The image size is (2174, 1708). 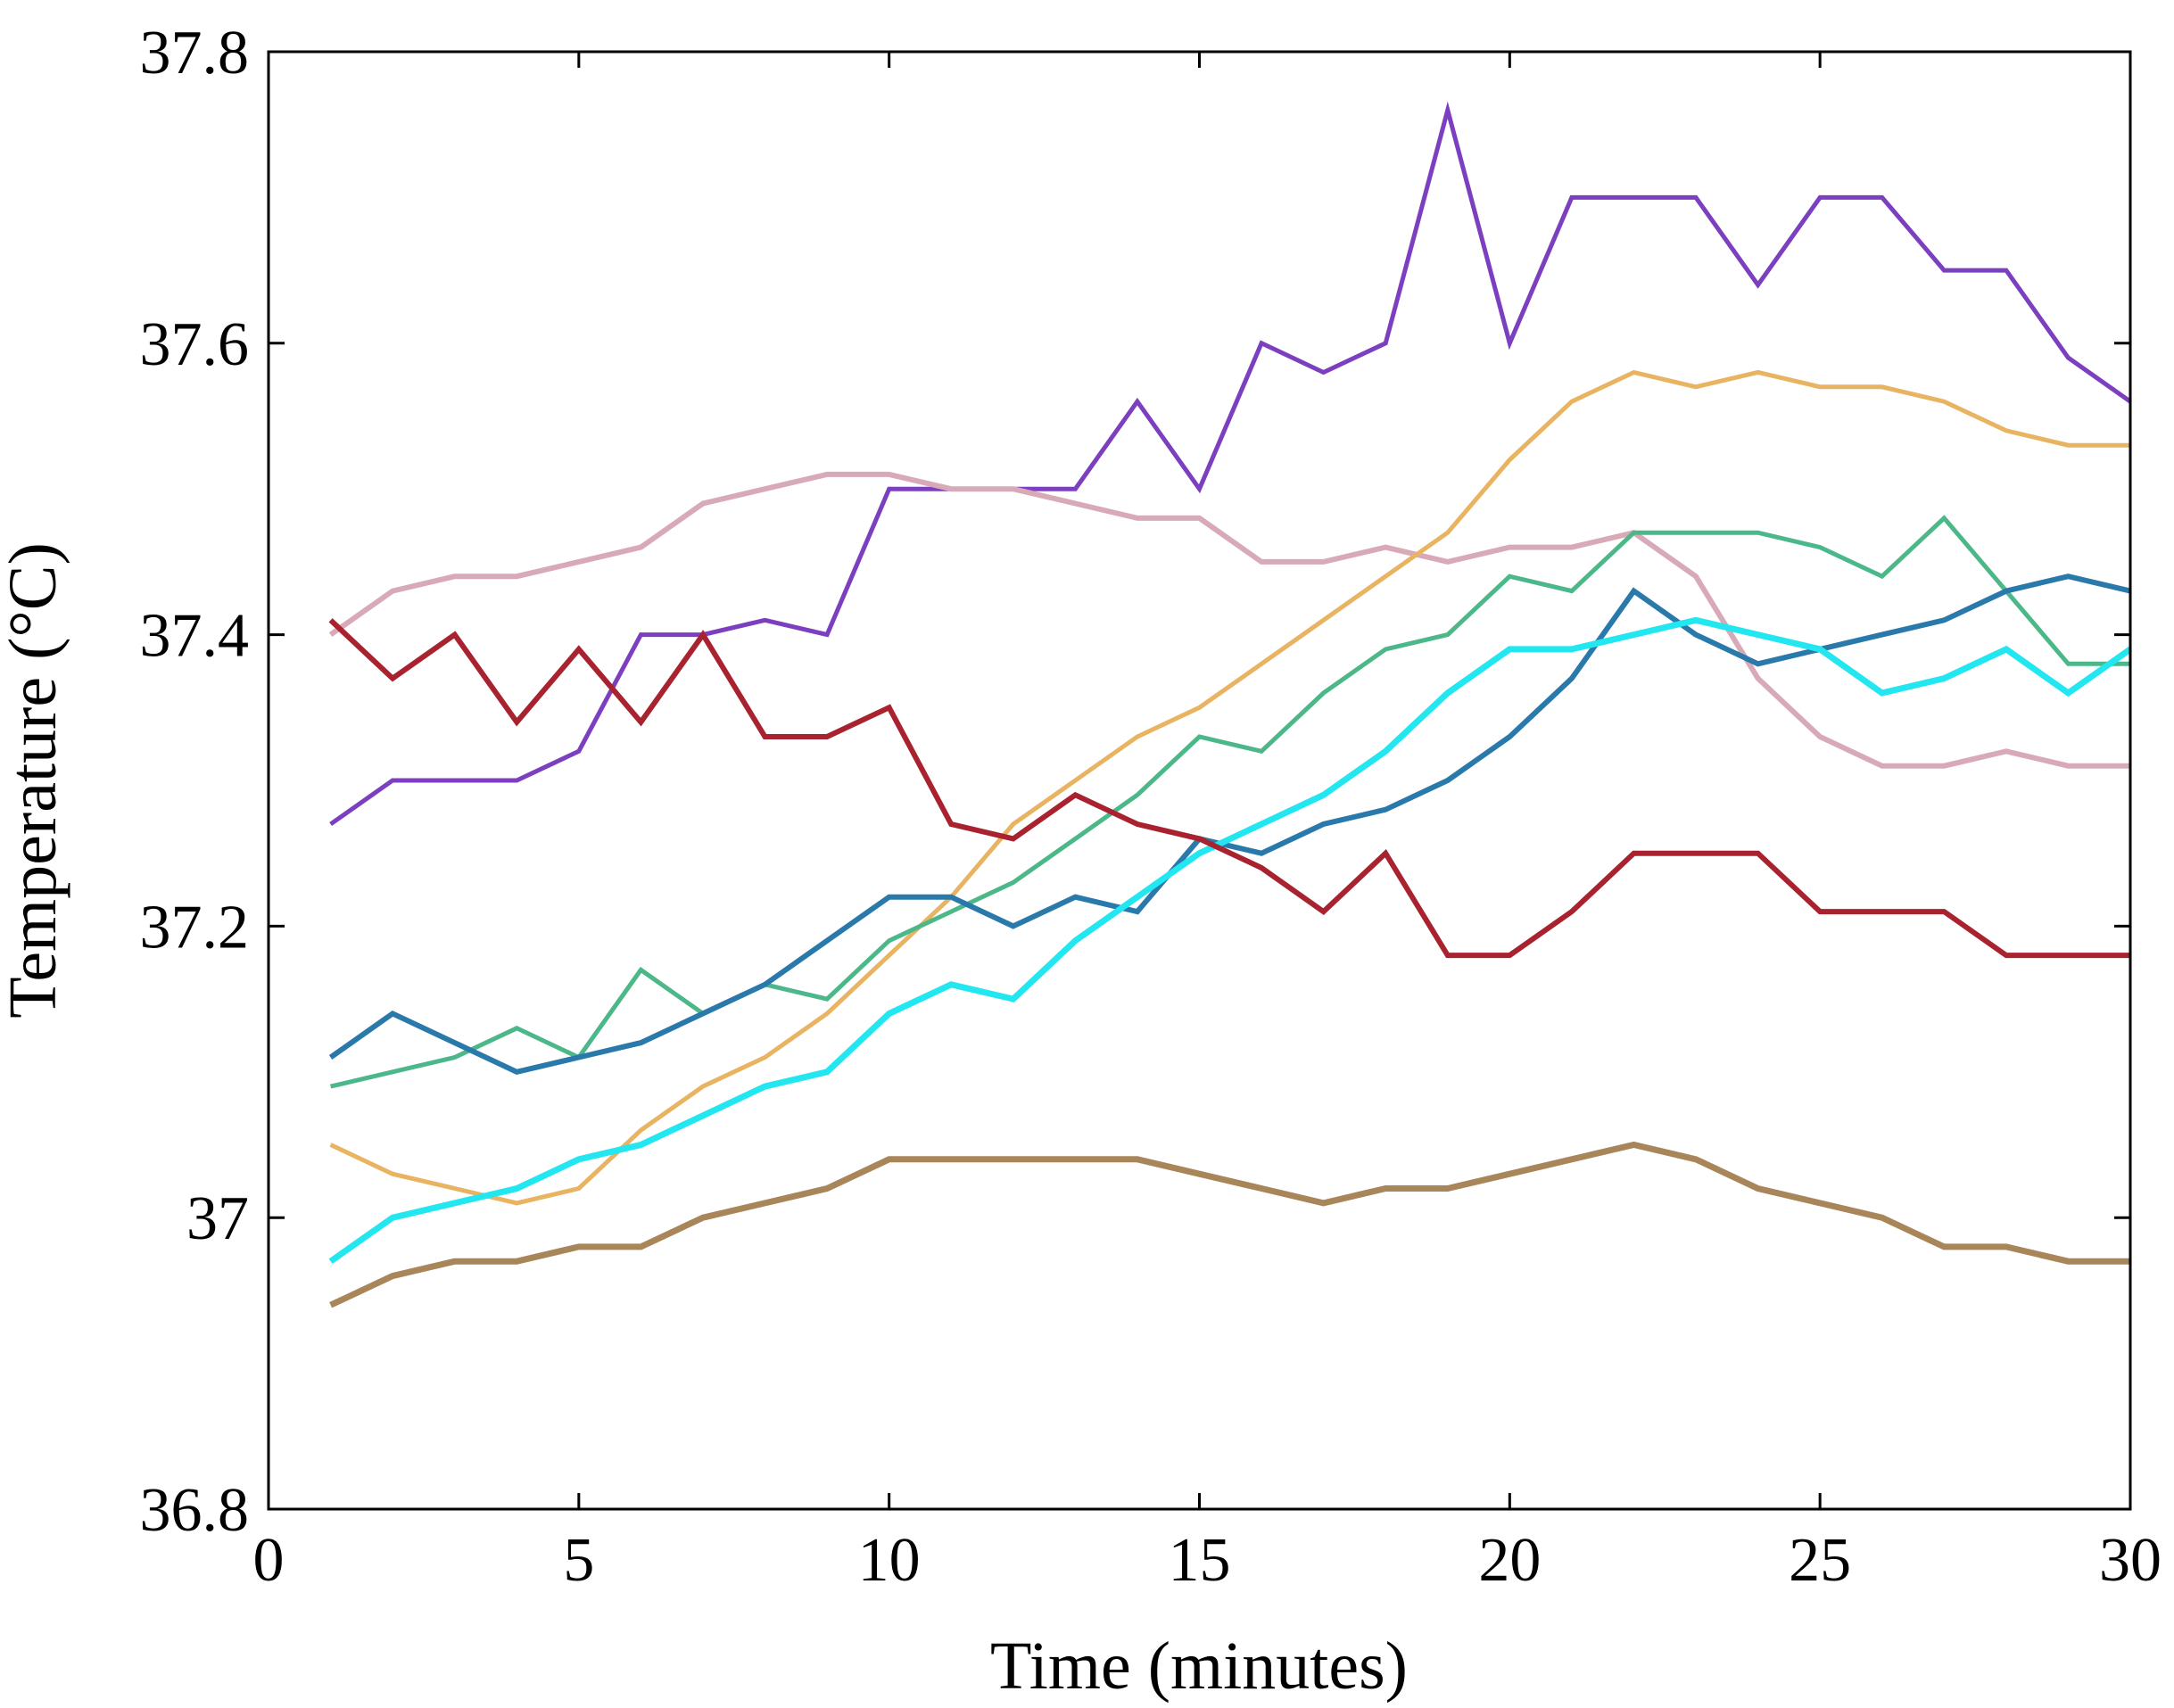 I want to click on x-tick-label-15: 15, so click(x=1200, y=1560).